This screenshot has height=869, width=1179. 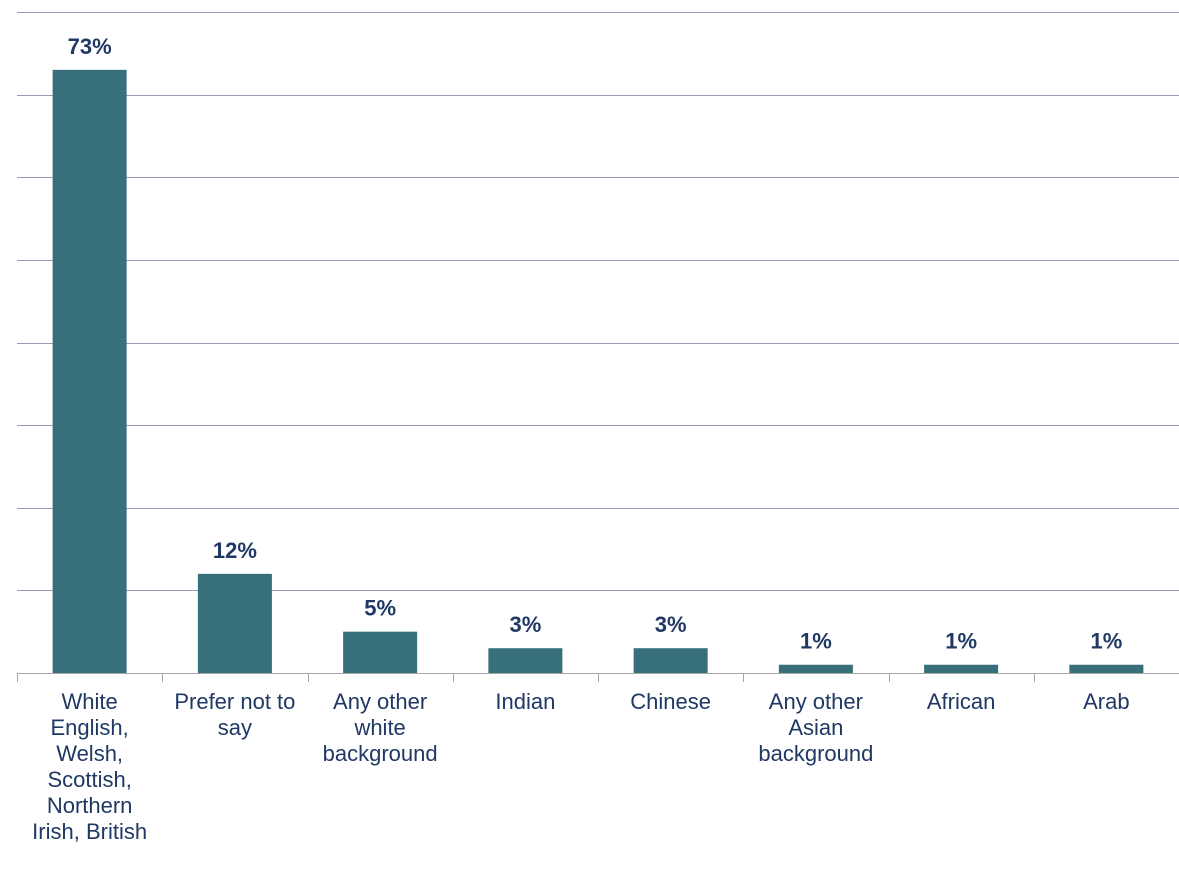 What do you see at coordinates (90, 753) in the screenshot?
I see `x-tick-label-line: Welsh,` at bounding box center [90, 753].